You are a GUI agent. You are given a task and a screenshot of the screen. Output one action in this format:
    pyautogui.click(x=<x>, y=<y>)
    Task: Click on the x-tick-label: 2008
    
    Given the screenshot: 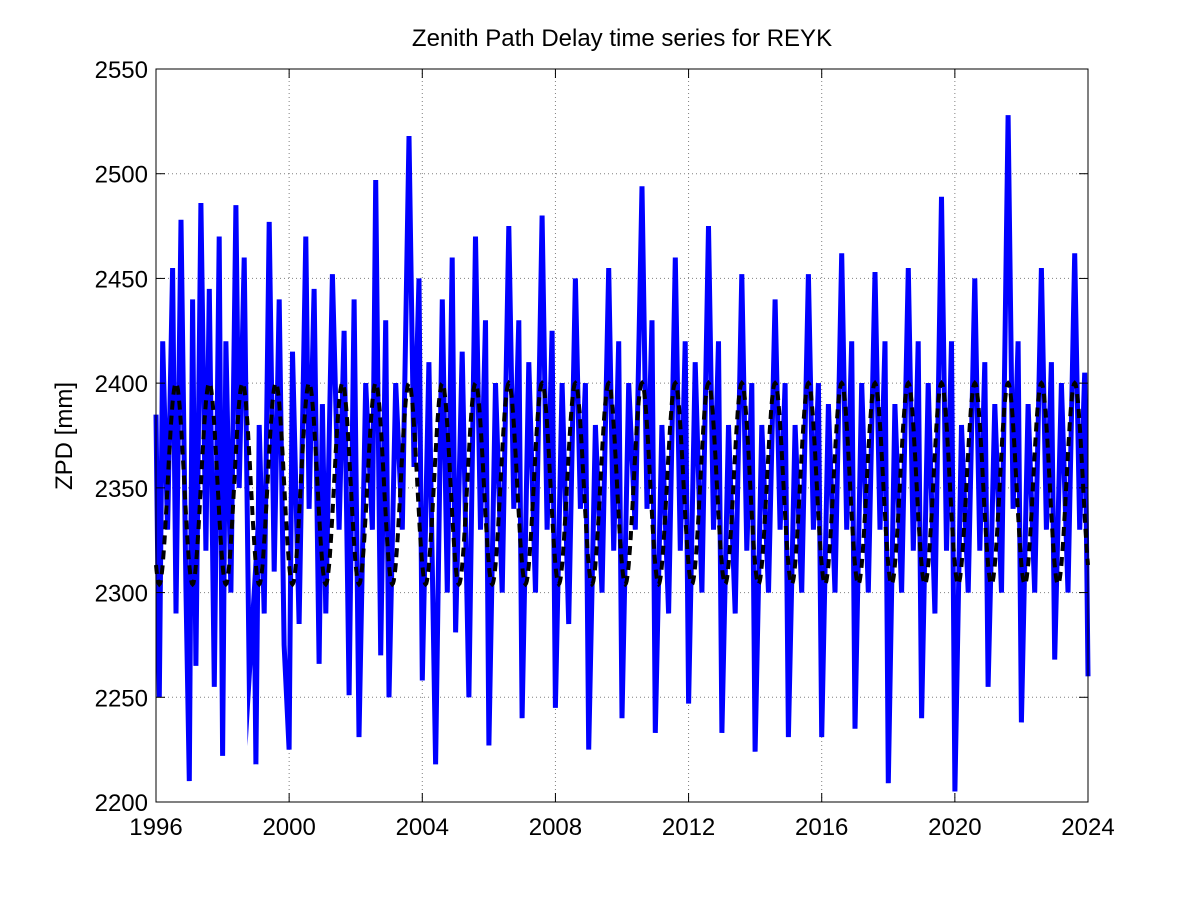 What is the action you would take?
    pyautogui.click(x=555, y=827)
    